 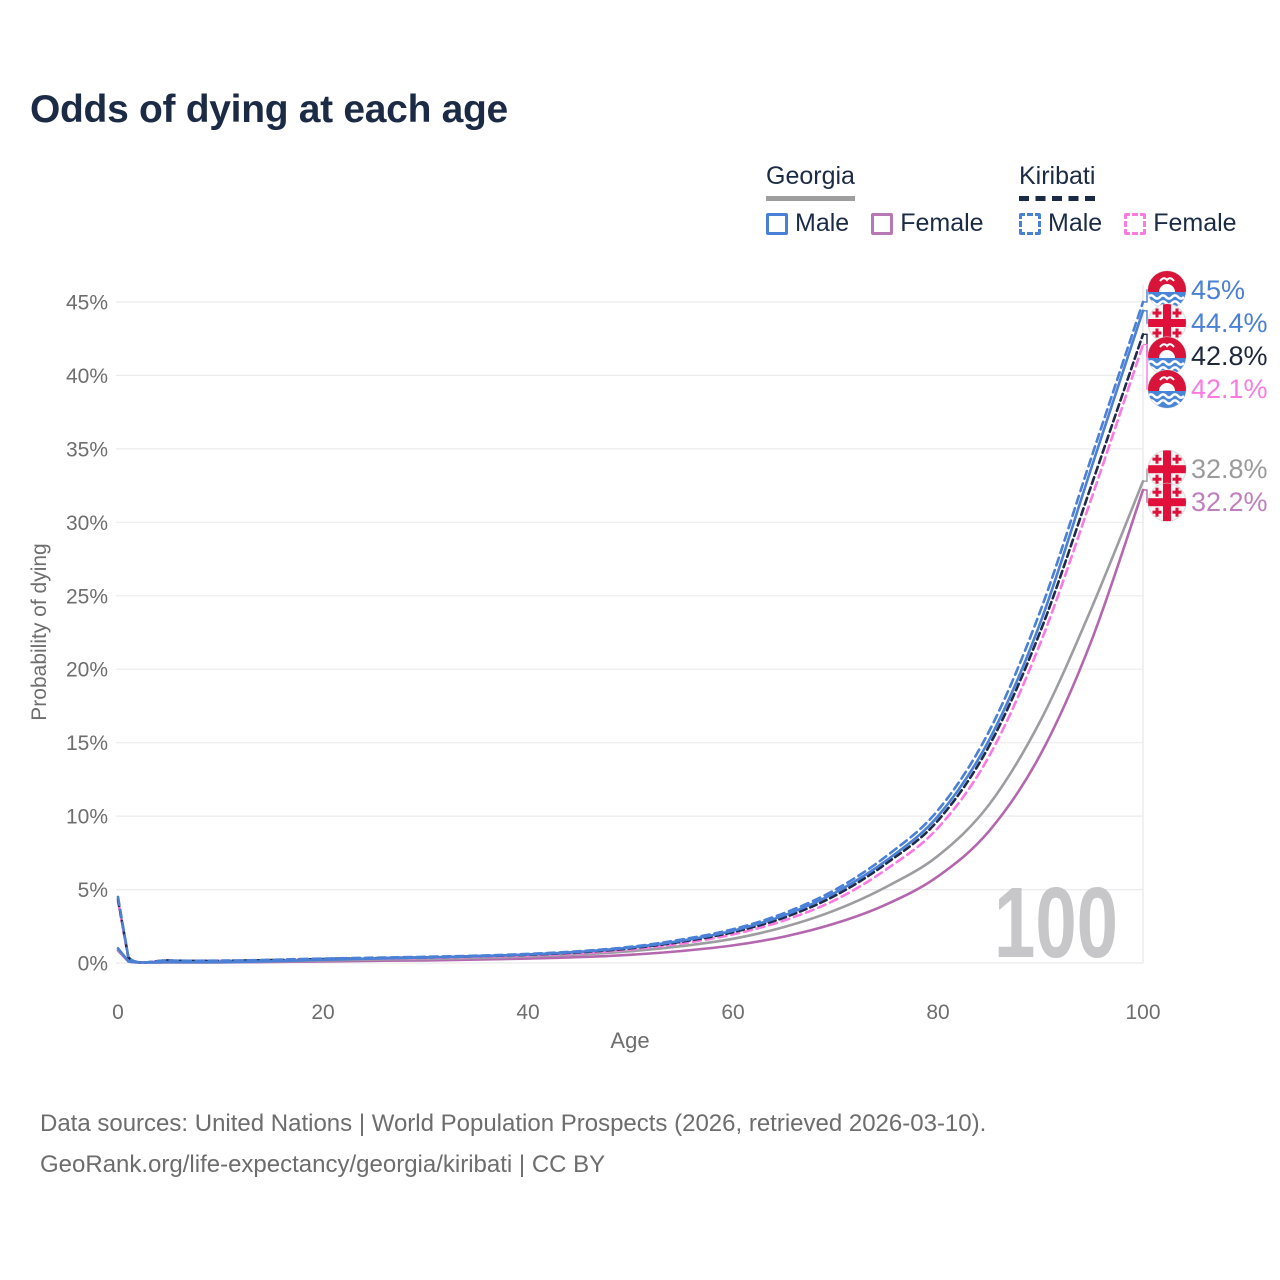 I want to click on y-tick-label: 15%, so click(x=87, y=743).